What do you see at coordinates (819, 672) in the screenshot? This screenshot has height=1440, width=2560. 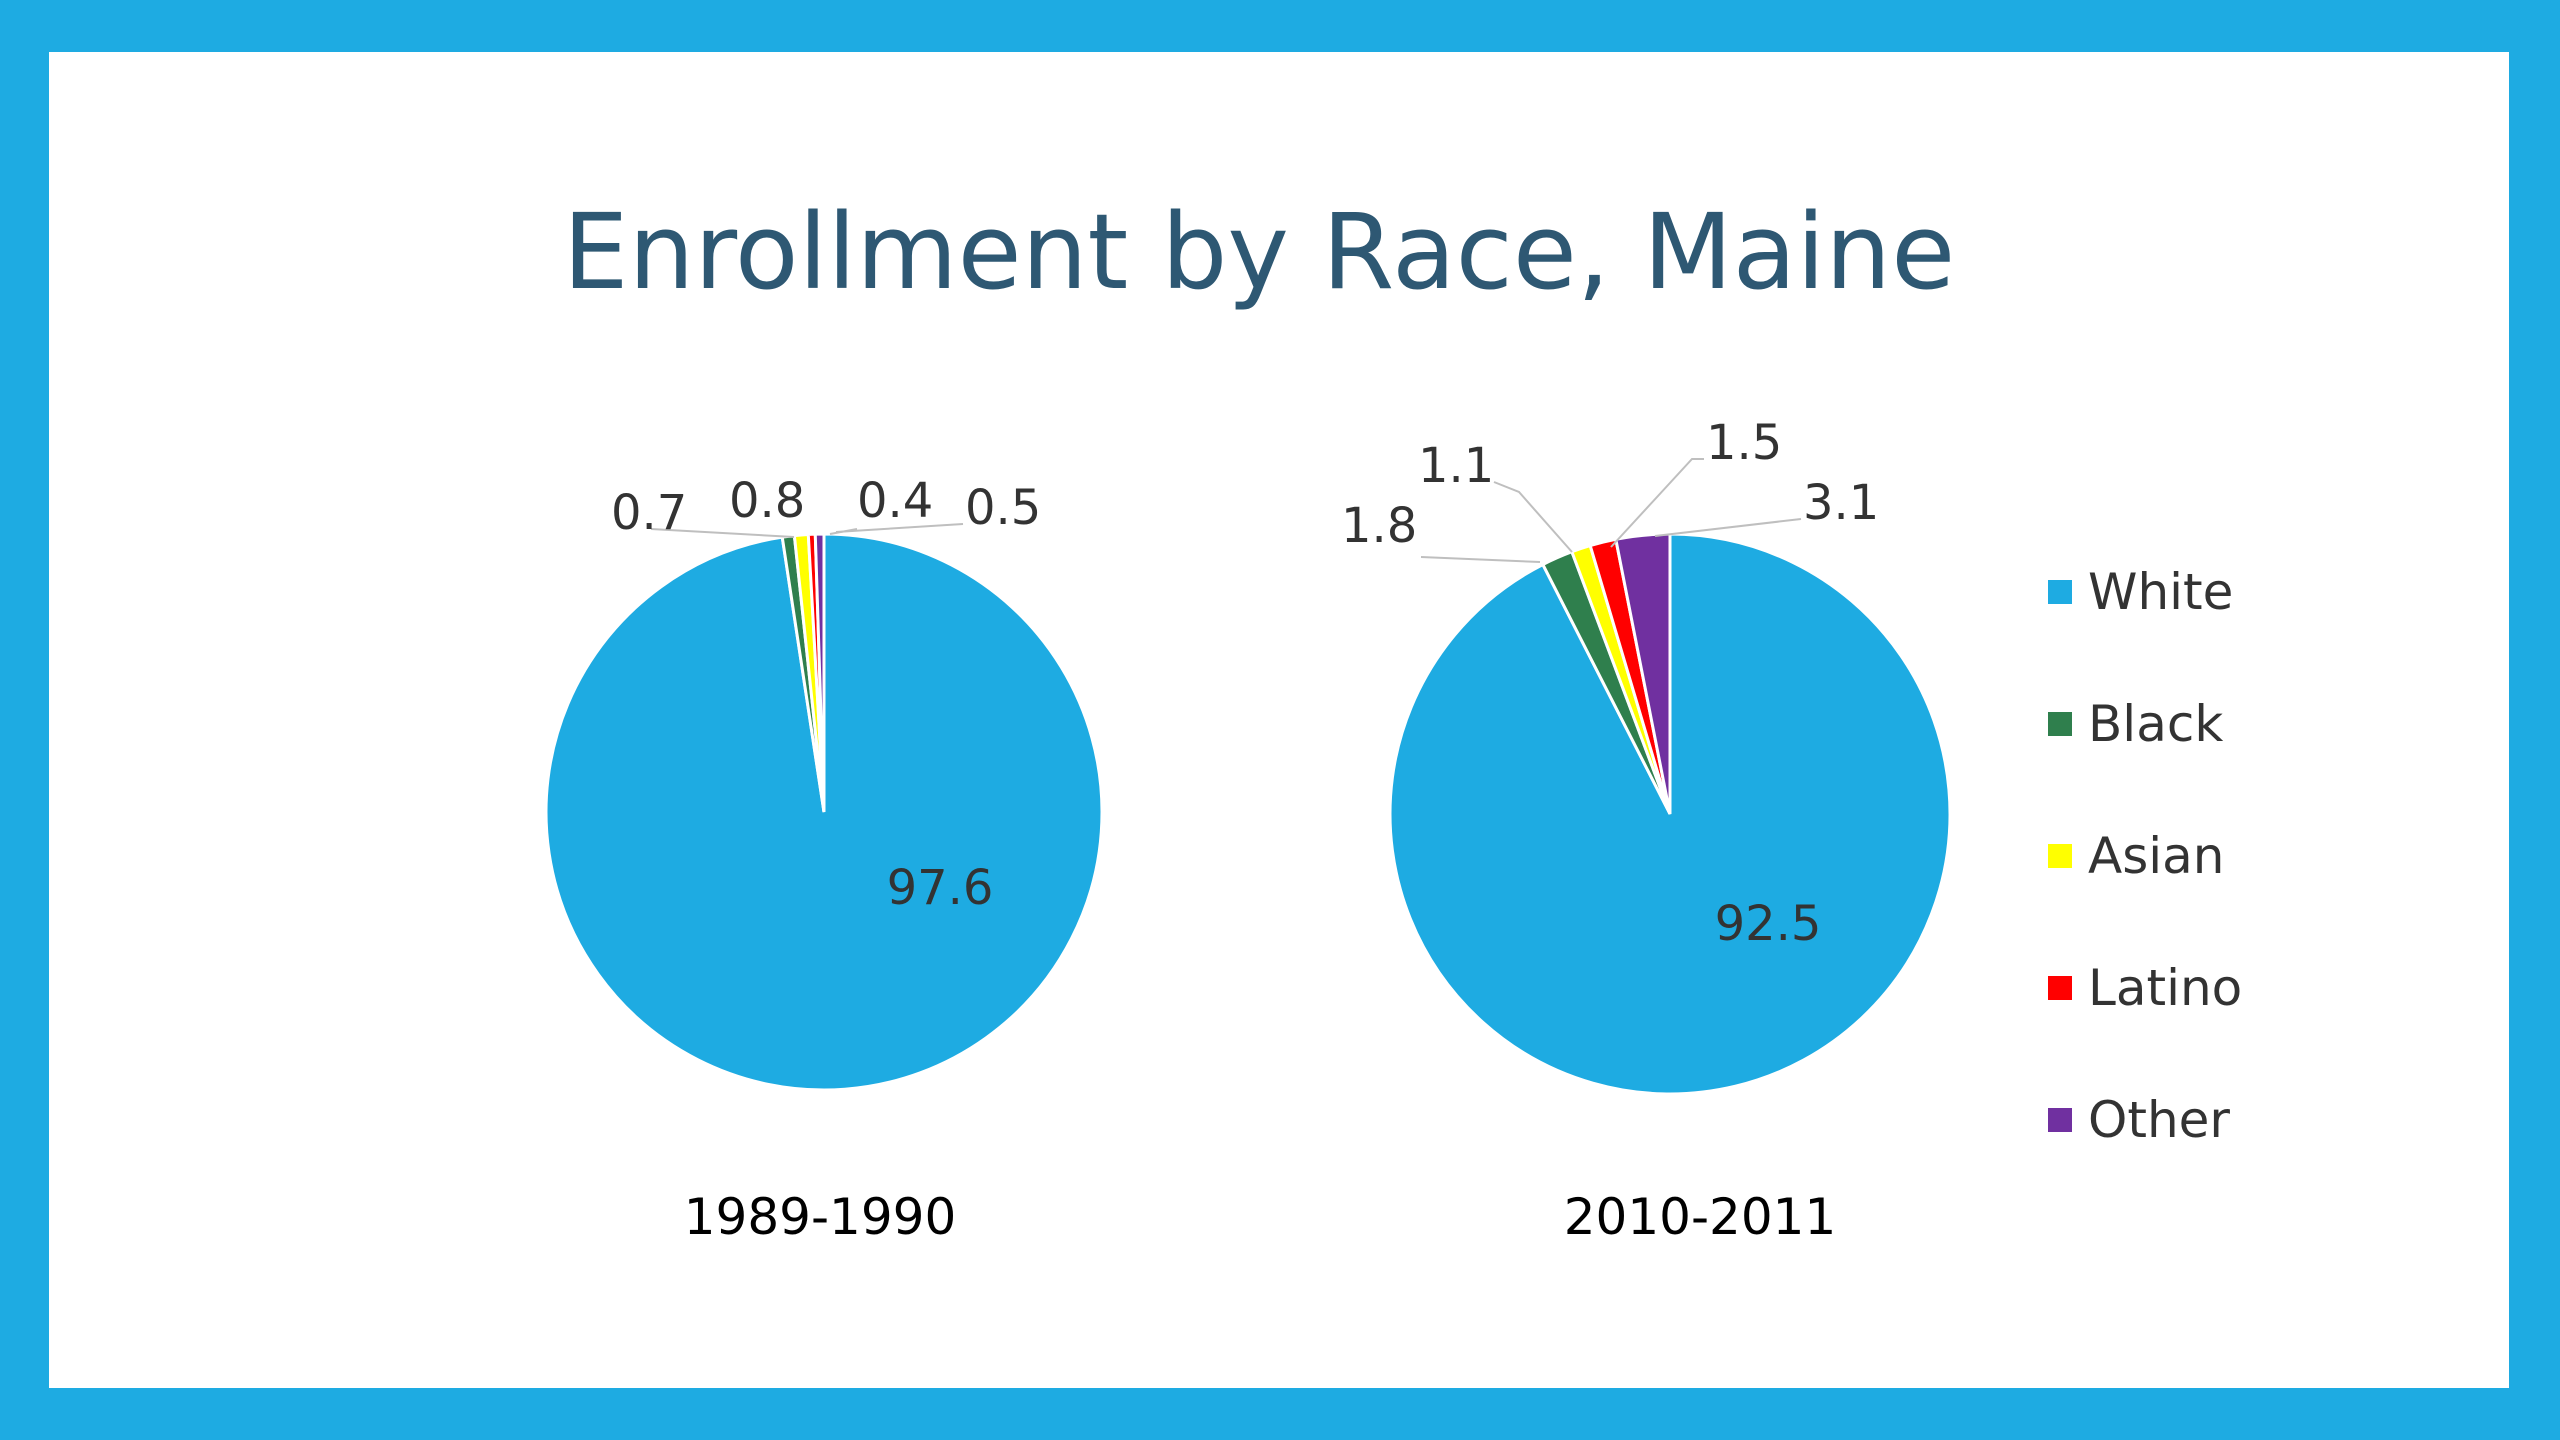 I see `pie-slice-other` at bounding box center [819, 672].